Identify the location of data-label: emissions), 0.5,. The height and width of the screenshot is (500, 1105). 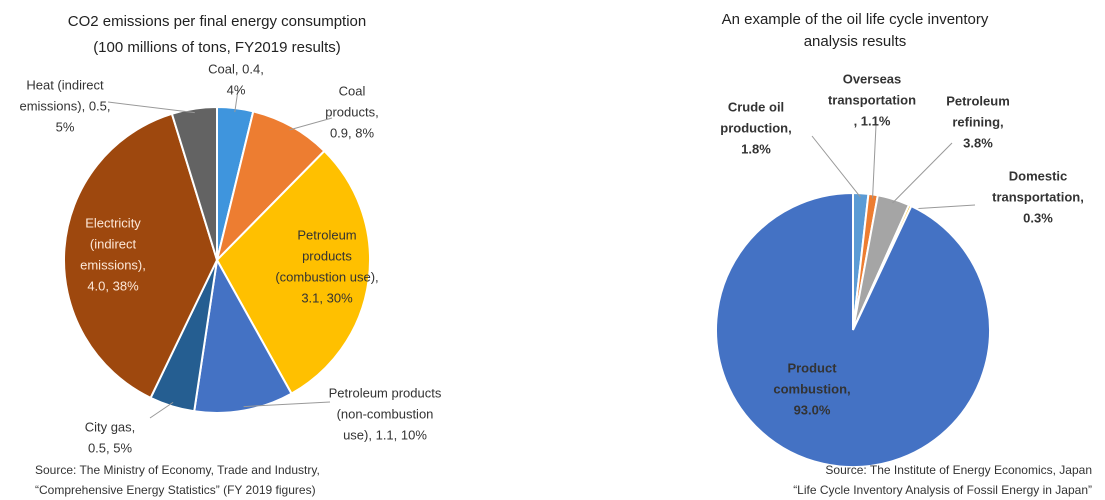
(64, 105).